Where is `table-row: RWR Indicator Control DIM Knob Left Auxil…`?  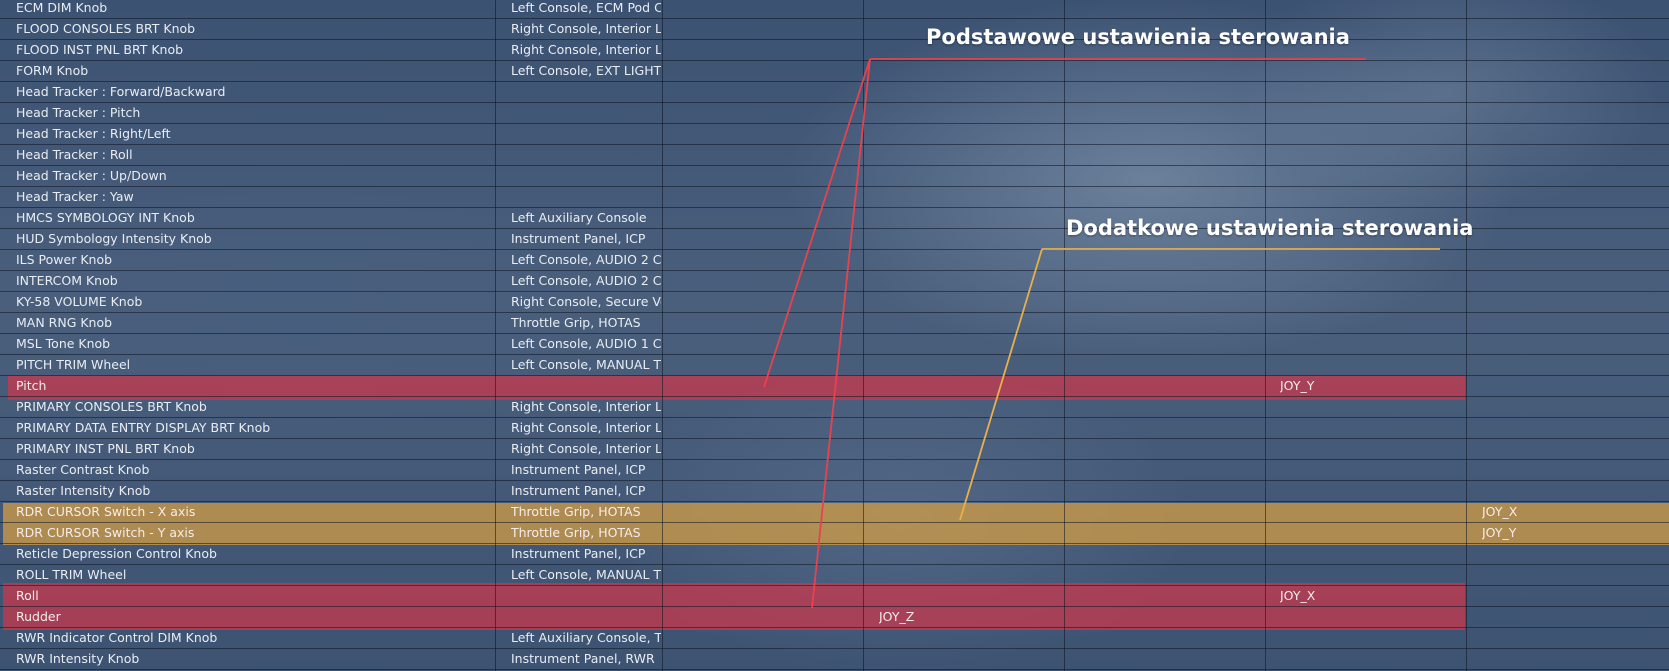 table-row: RWR Indicator Control DIM Knob Left Auxil… is located at coordinates (834, 638).